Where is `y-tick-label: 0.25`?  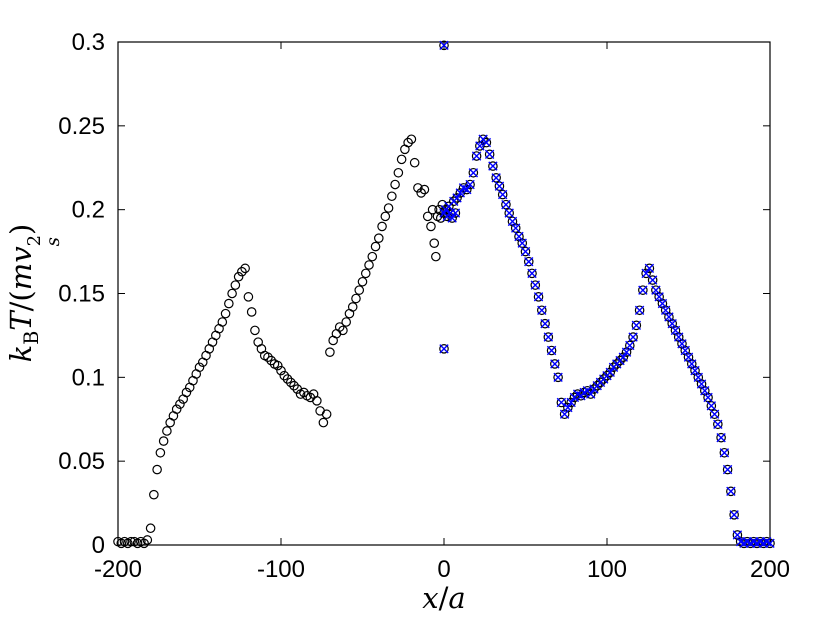 y-tick-label: 0.25 is located at coordinates (81, 126).